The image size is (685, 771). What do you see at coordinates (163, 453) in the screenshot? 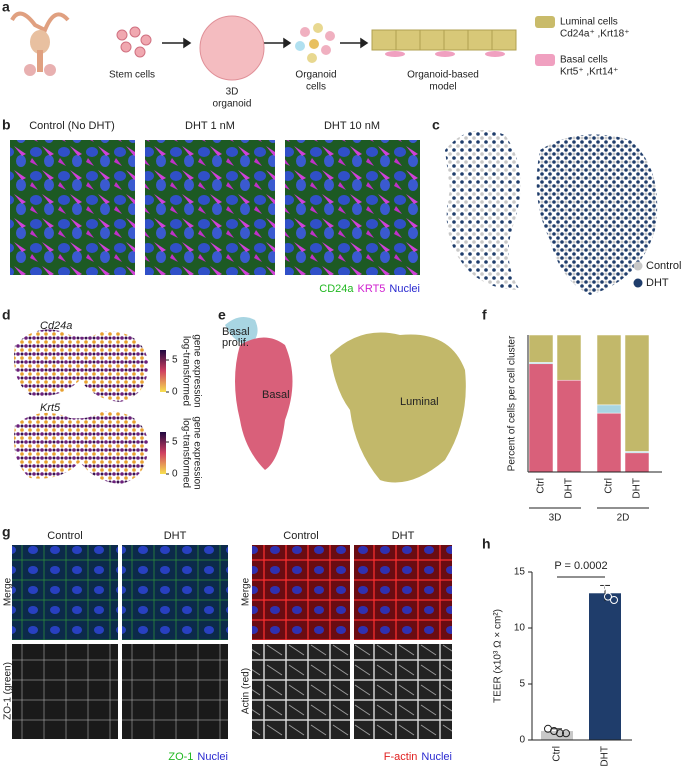
I see `colorbar` at bounding box center [163, 453].